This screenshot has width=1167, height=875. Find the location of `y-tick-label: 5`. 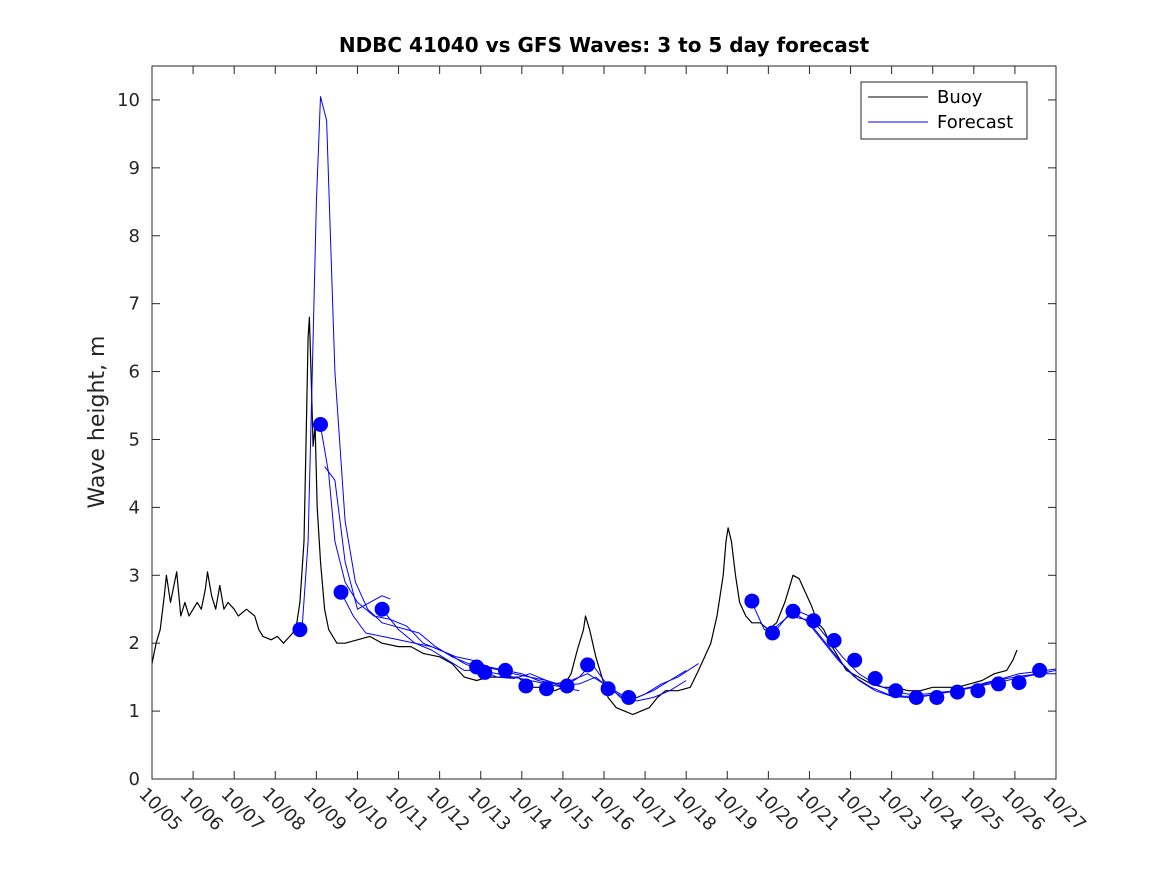

y-tick-label: 5 is located at coordinates (134, 439).